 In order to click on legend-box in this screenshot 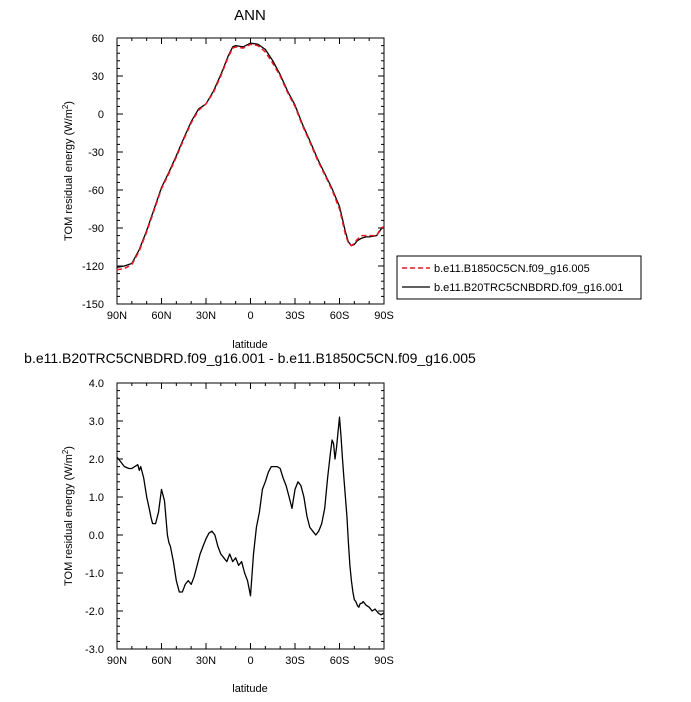, I will do `click(519, 277)`.